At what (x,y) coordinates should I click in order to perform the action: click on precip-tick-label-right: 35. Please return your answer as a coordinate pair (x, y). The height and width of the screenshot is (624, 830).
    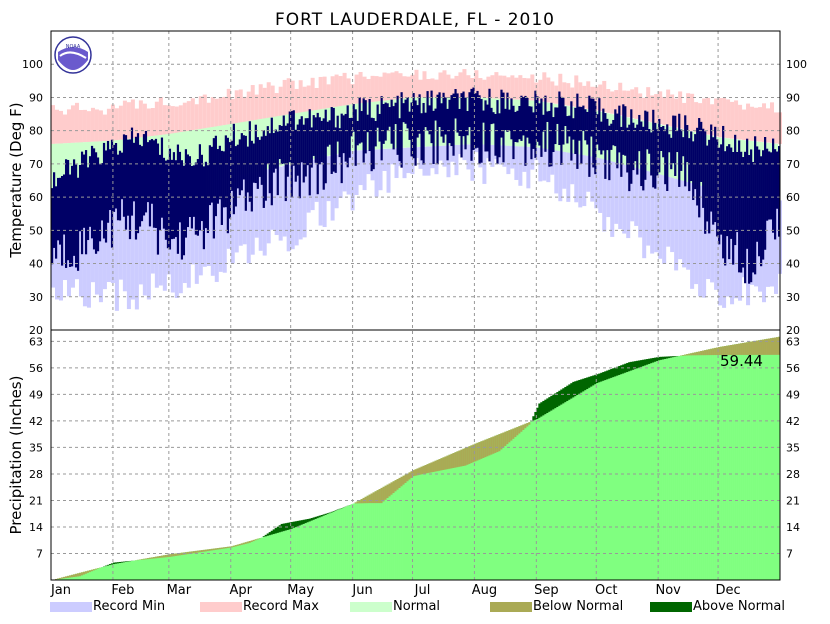
    Looking at the image, I should click on (793, 447).